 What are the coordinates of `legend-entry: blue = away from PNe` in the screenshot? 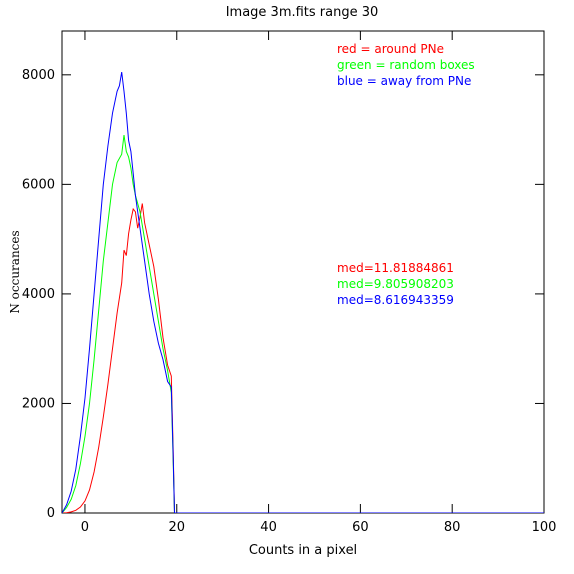 It's located at (404, 81).